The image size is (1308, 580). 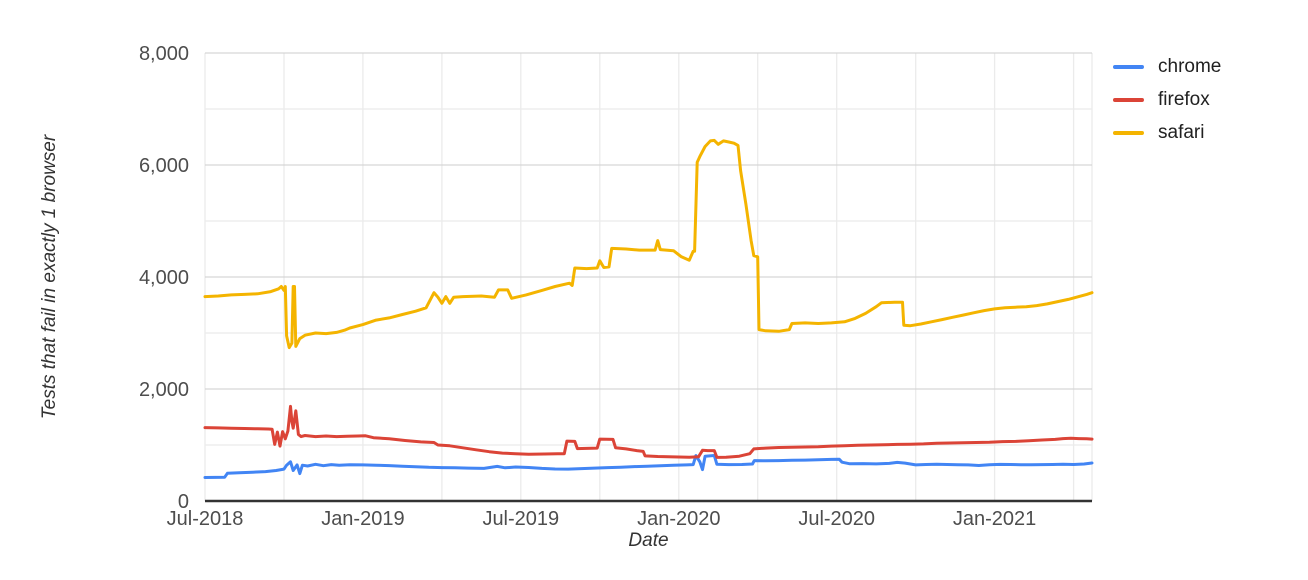 What do you see at coordinates (49, 277) in the screenshot?
I see `y-axis-title: Tests that fail in exactly 1 browser` at bounding box center [49, 277].